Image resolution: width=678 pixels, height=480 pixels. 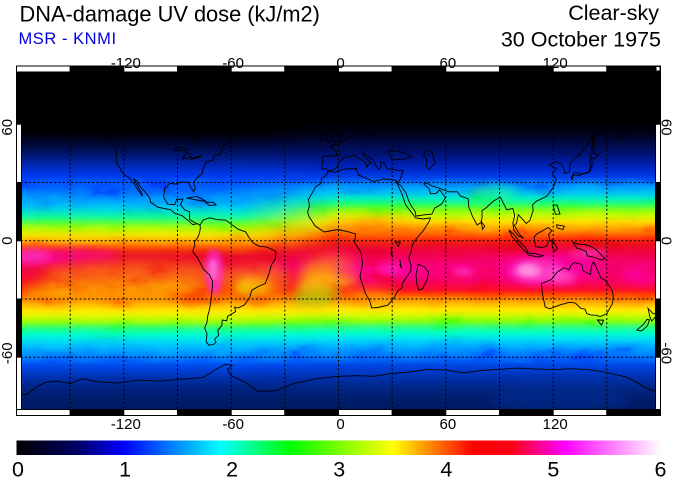 I want to click on svg-text: 6, so click(x=660, y=469).